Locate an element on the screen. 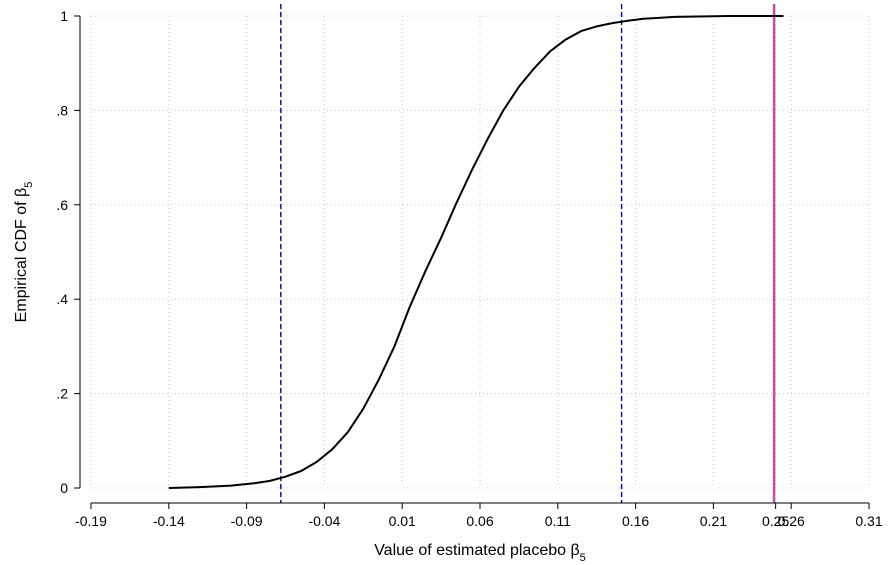 The image size is (889, 565). x-tick-label: 0.16 is located at coordinates (635, 521).